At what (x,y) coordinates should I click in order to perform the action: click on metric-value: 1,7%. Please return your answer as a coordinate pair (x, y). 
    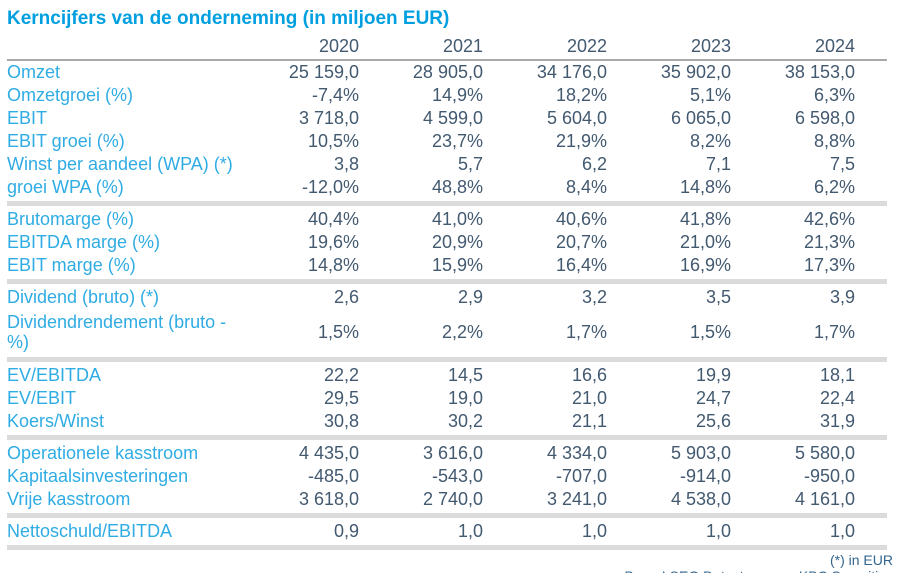
    Looking at the image, I should click on (834, 331).